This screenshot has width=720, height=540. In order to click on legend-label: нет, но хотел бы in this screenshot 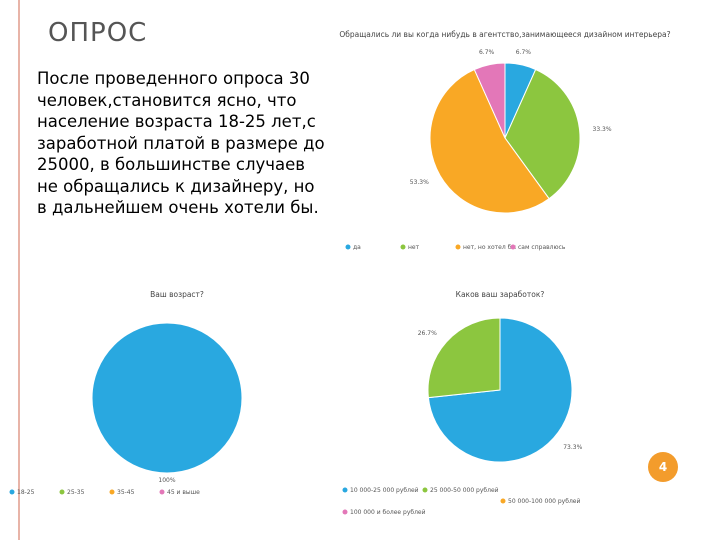, I will do `click(489, 247)`.